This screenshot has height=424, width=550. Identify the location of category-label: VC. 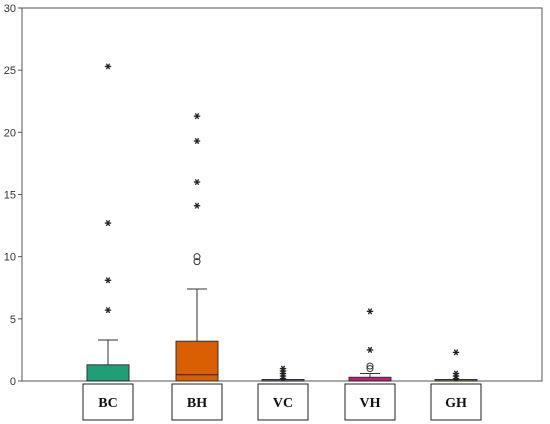
(283, 403).